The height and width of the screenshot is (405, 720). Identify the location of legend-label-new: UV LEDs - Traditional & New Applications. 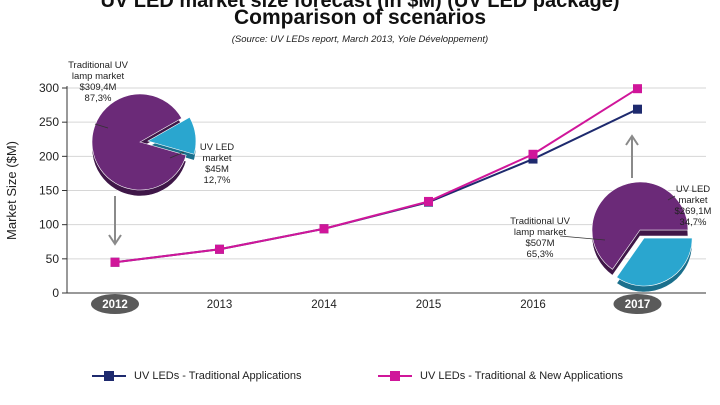
(521, 376).